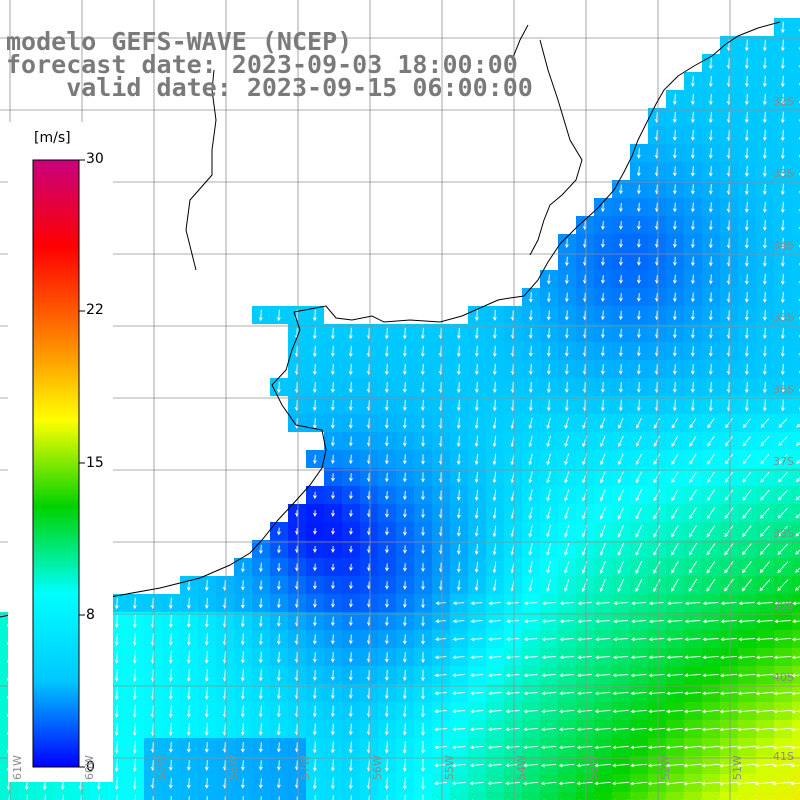 The image size is (800, 800). Describe the element at coordinates (377, 767) in the screenshot. I see `lon-label-56w: 56W` at that location.